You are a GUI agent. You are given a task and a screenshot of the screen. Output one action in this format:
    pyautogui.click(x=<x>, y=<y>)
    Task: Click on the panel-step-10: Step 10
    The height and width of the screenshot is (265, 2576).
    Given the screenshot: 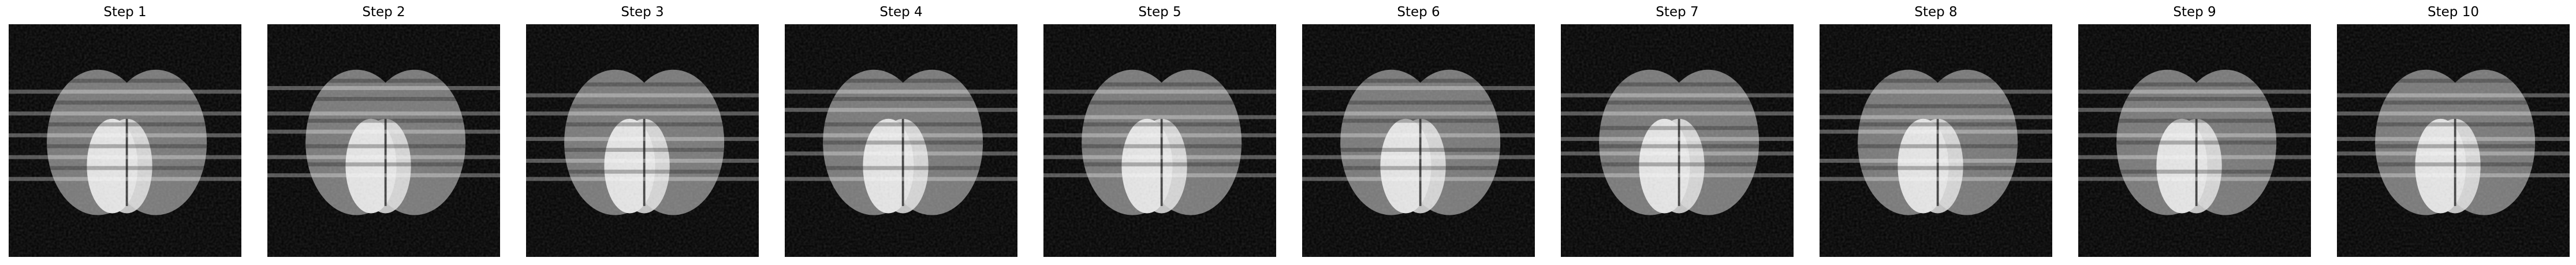 What is the action you would take?
    pyautogui.click(x=2453, y=132)
    